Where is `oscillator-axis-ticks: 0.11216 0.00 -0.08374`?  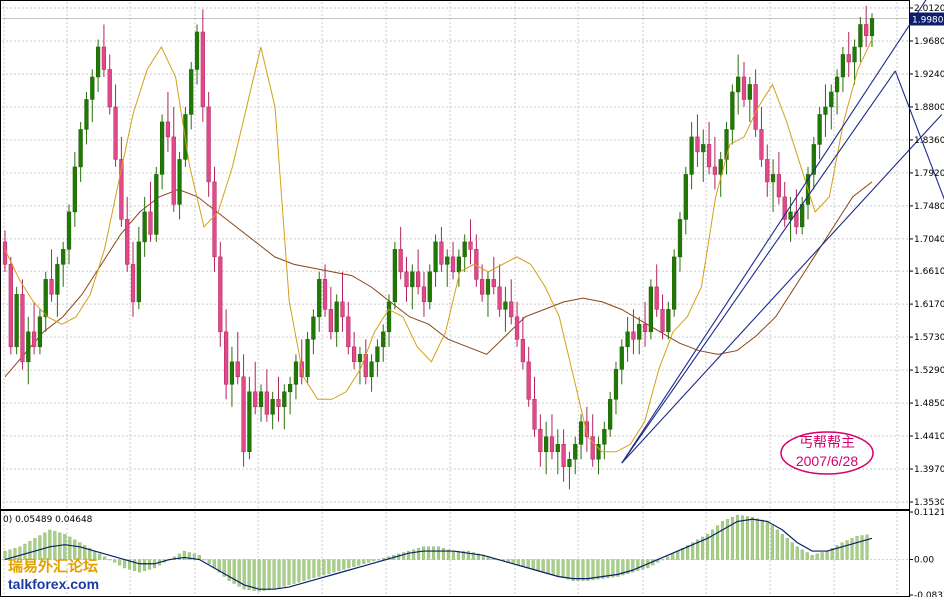 oscillator-axis-ticks: 0.11216 0.00 -0.08374 is located at coordinates (926, 554).